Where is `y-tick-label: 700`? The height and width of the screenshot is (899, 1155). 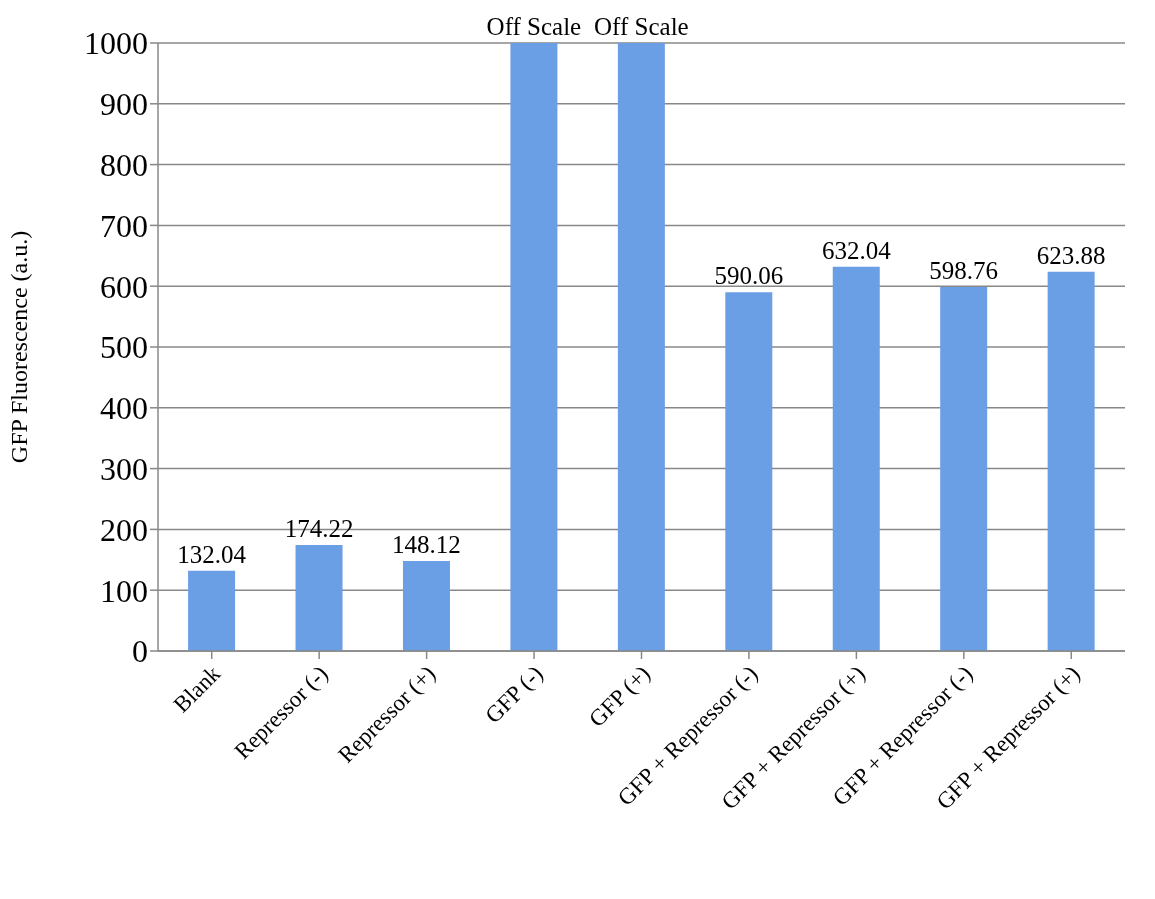
y-tick-label: 700 is located at coordinates (124, 225).